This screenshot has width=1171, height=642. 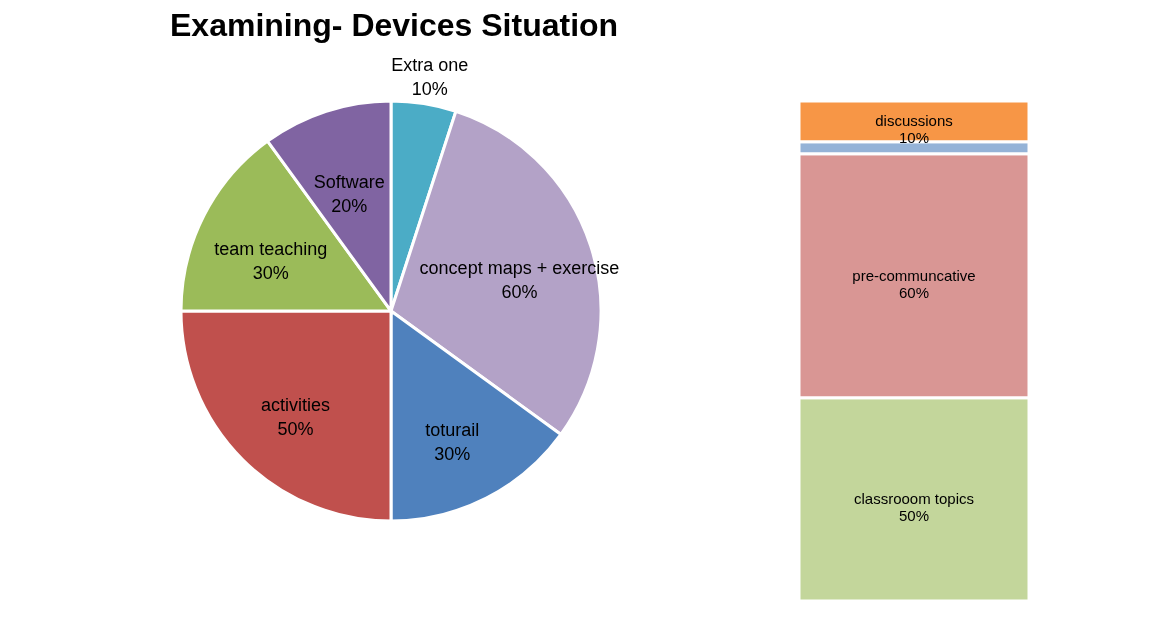 I want to click on data-label: 20%, so click(x=349, y=205).